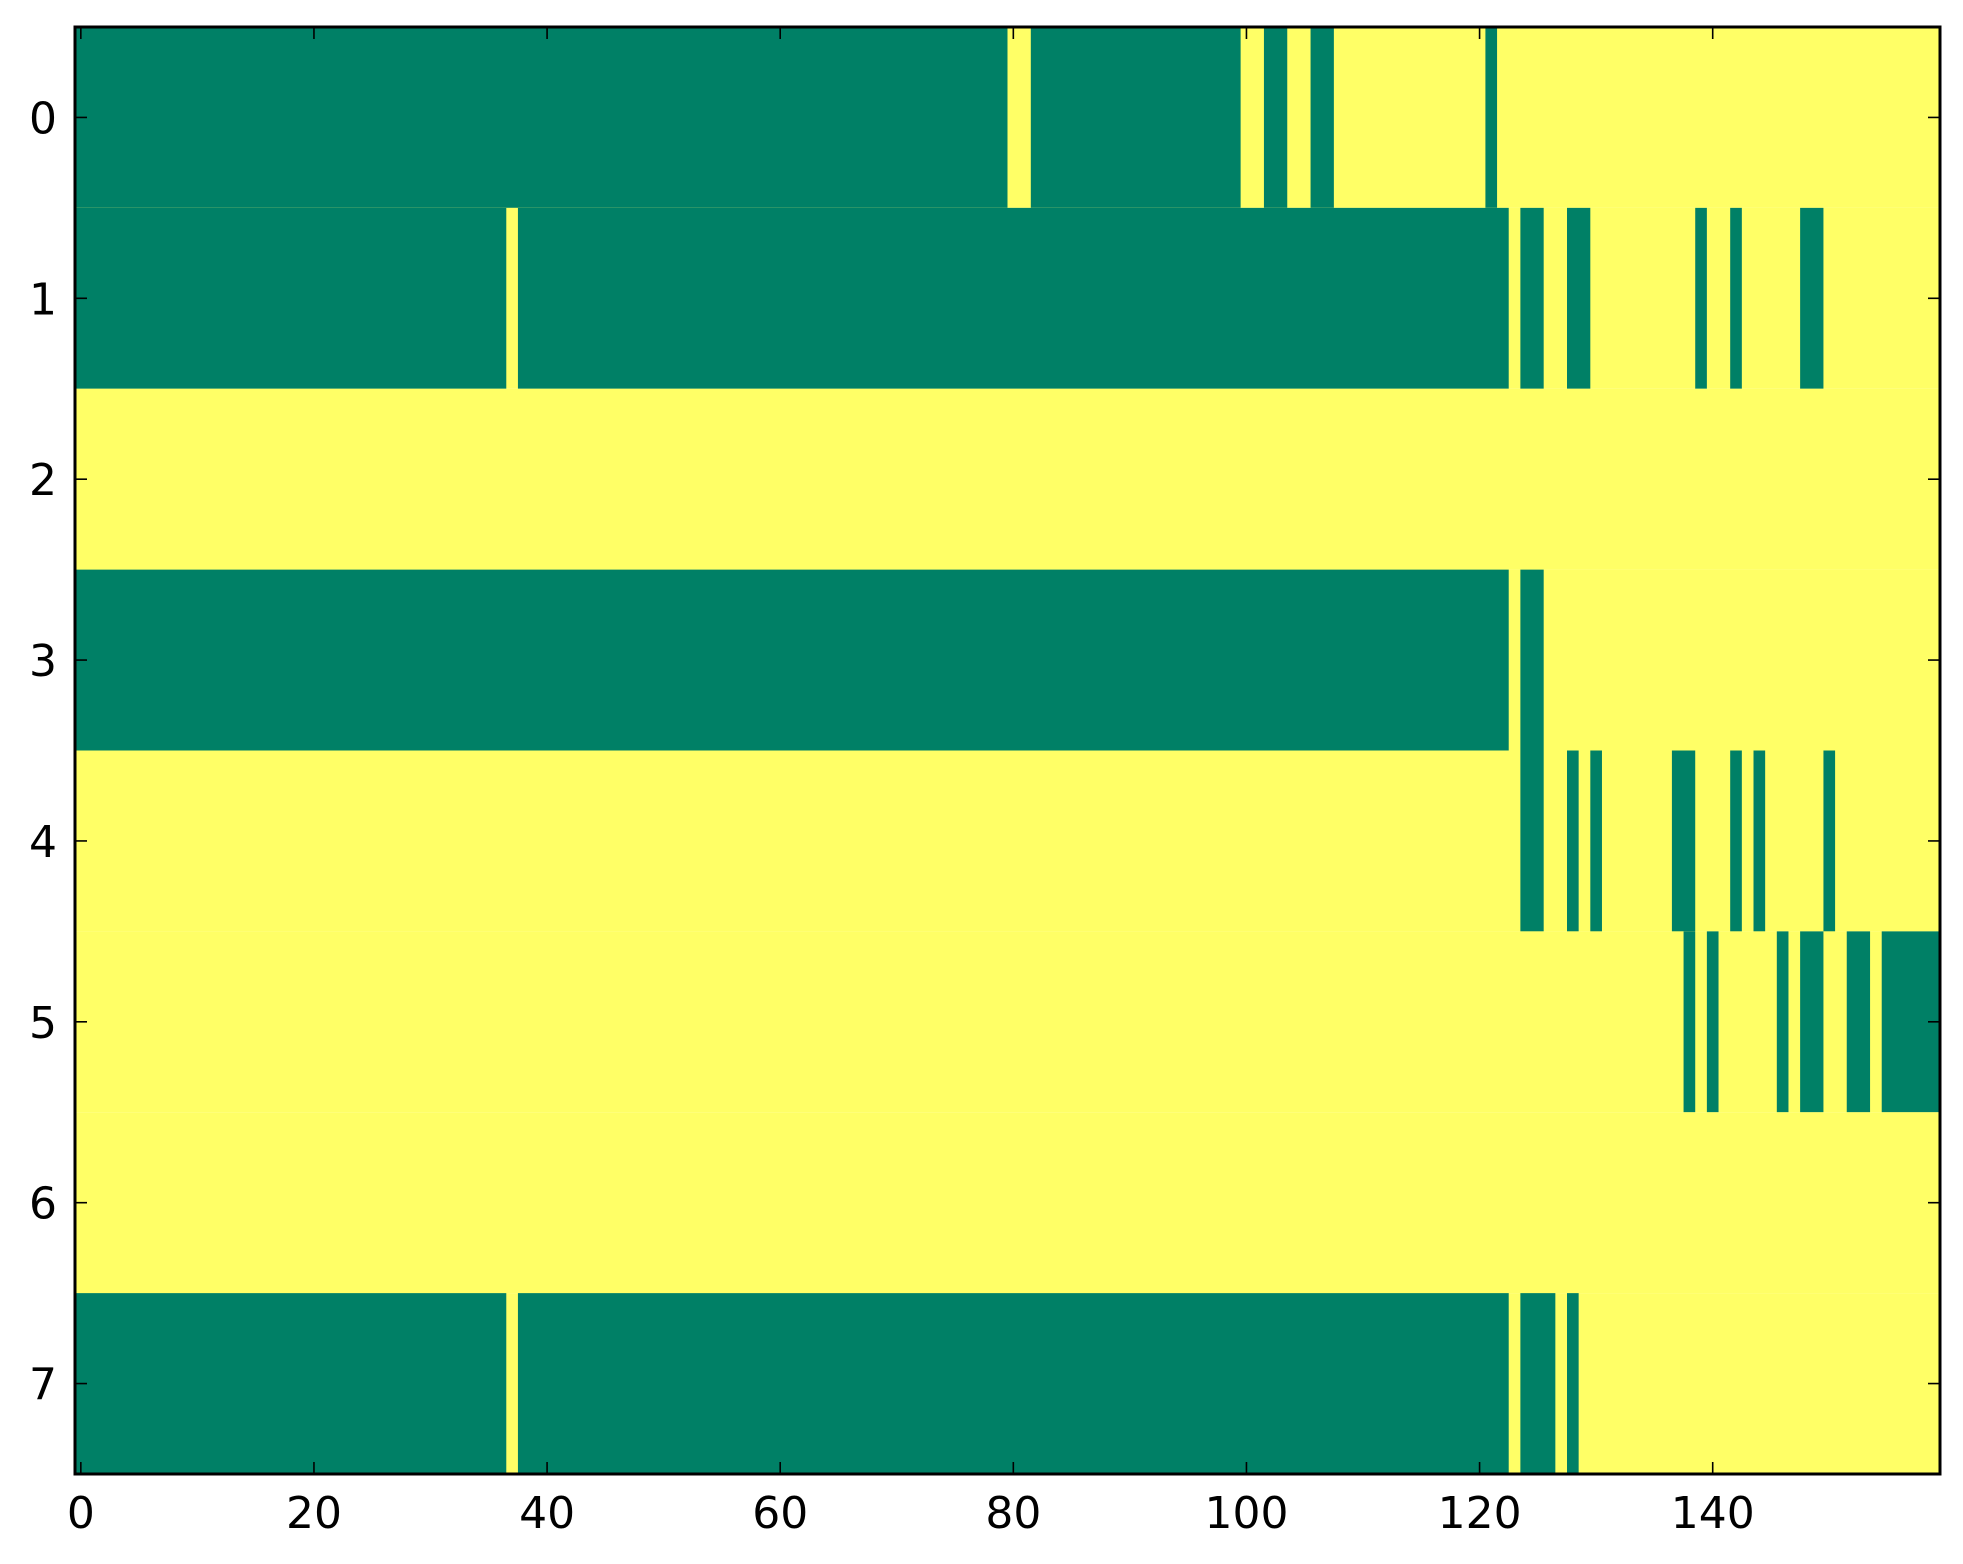 The width and height of the screenshot is (1963, 1564). Describe the element at coordinates (1007, 1203) in the screenshot. I see `row-6-background` at that location.